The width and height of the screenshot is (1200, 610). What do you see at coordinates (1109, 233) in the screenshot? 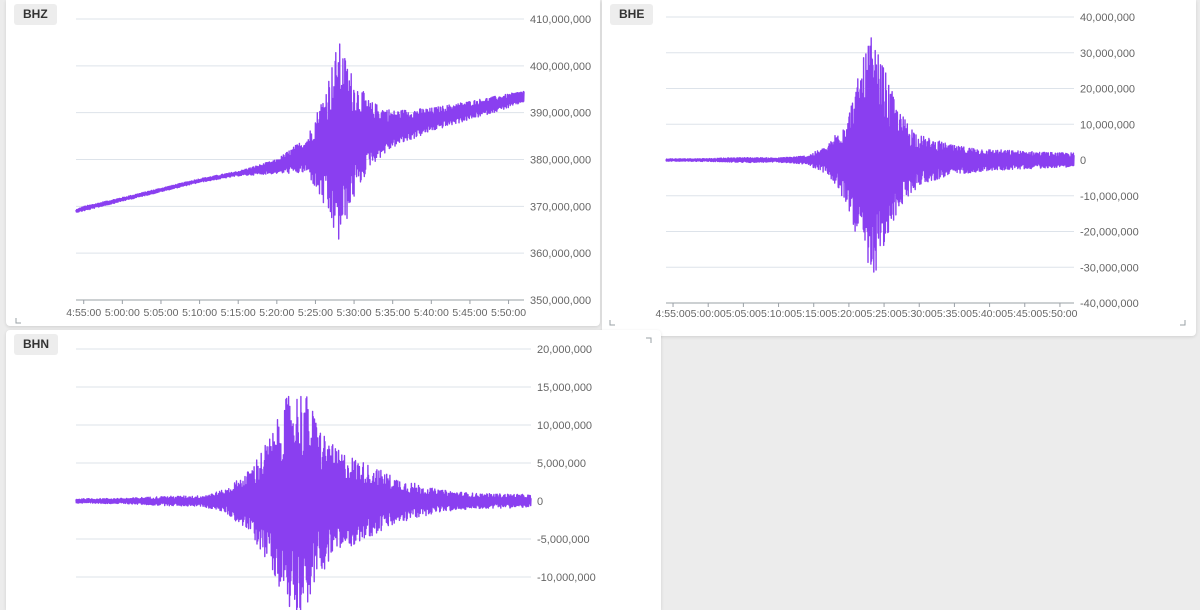
I see `y-tick-label: -20,000,000` at bounding box center [1109, 233].